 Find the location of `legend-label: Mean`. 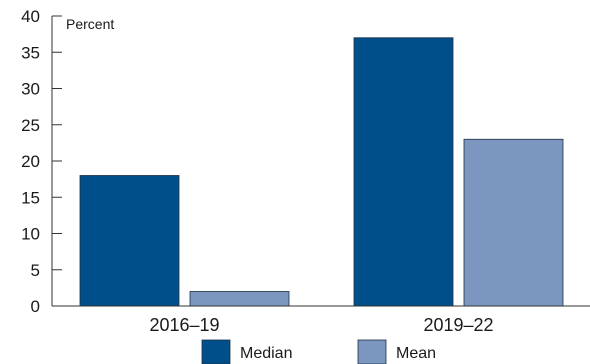

legend-label: Mean is located at coordinates (416, 353).